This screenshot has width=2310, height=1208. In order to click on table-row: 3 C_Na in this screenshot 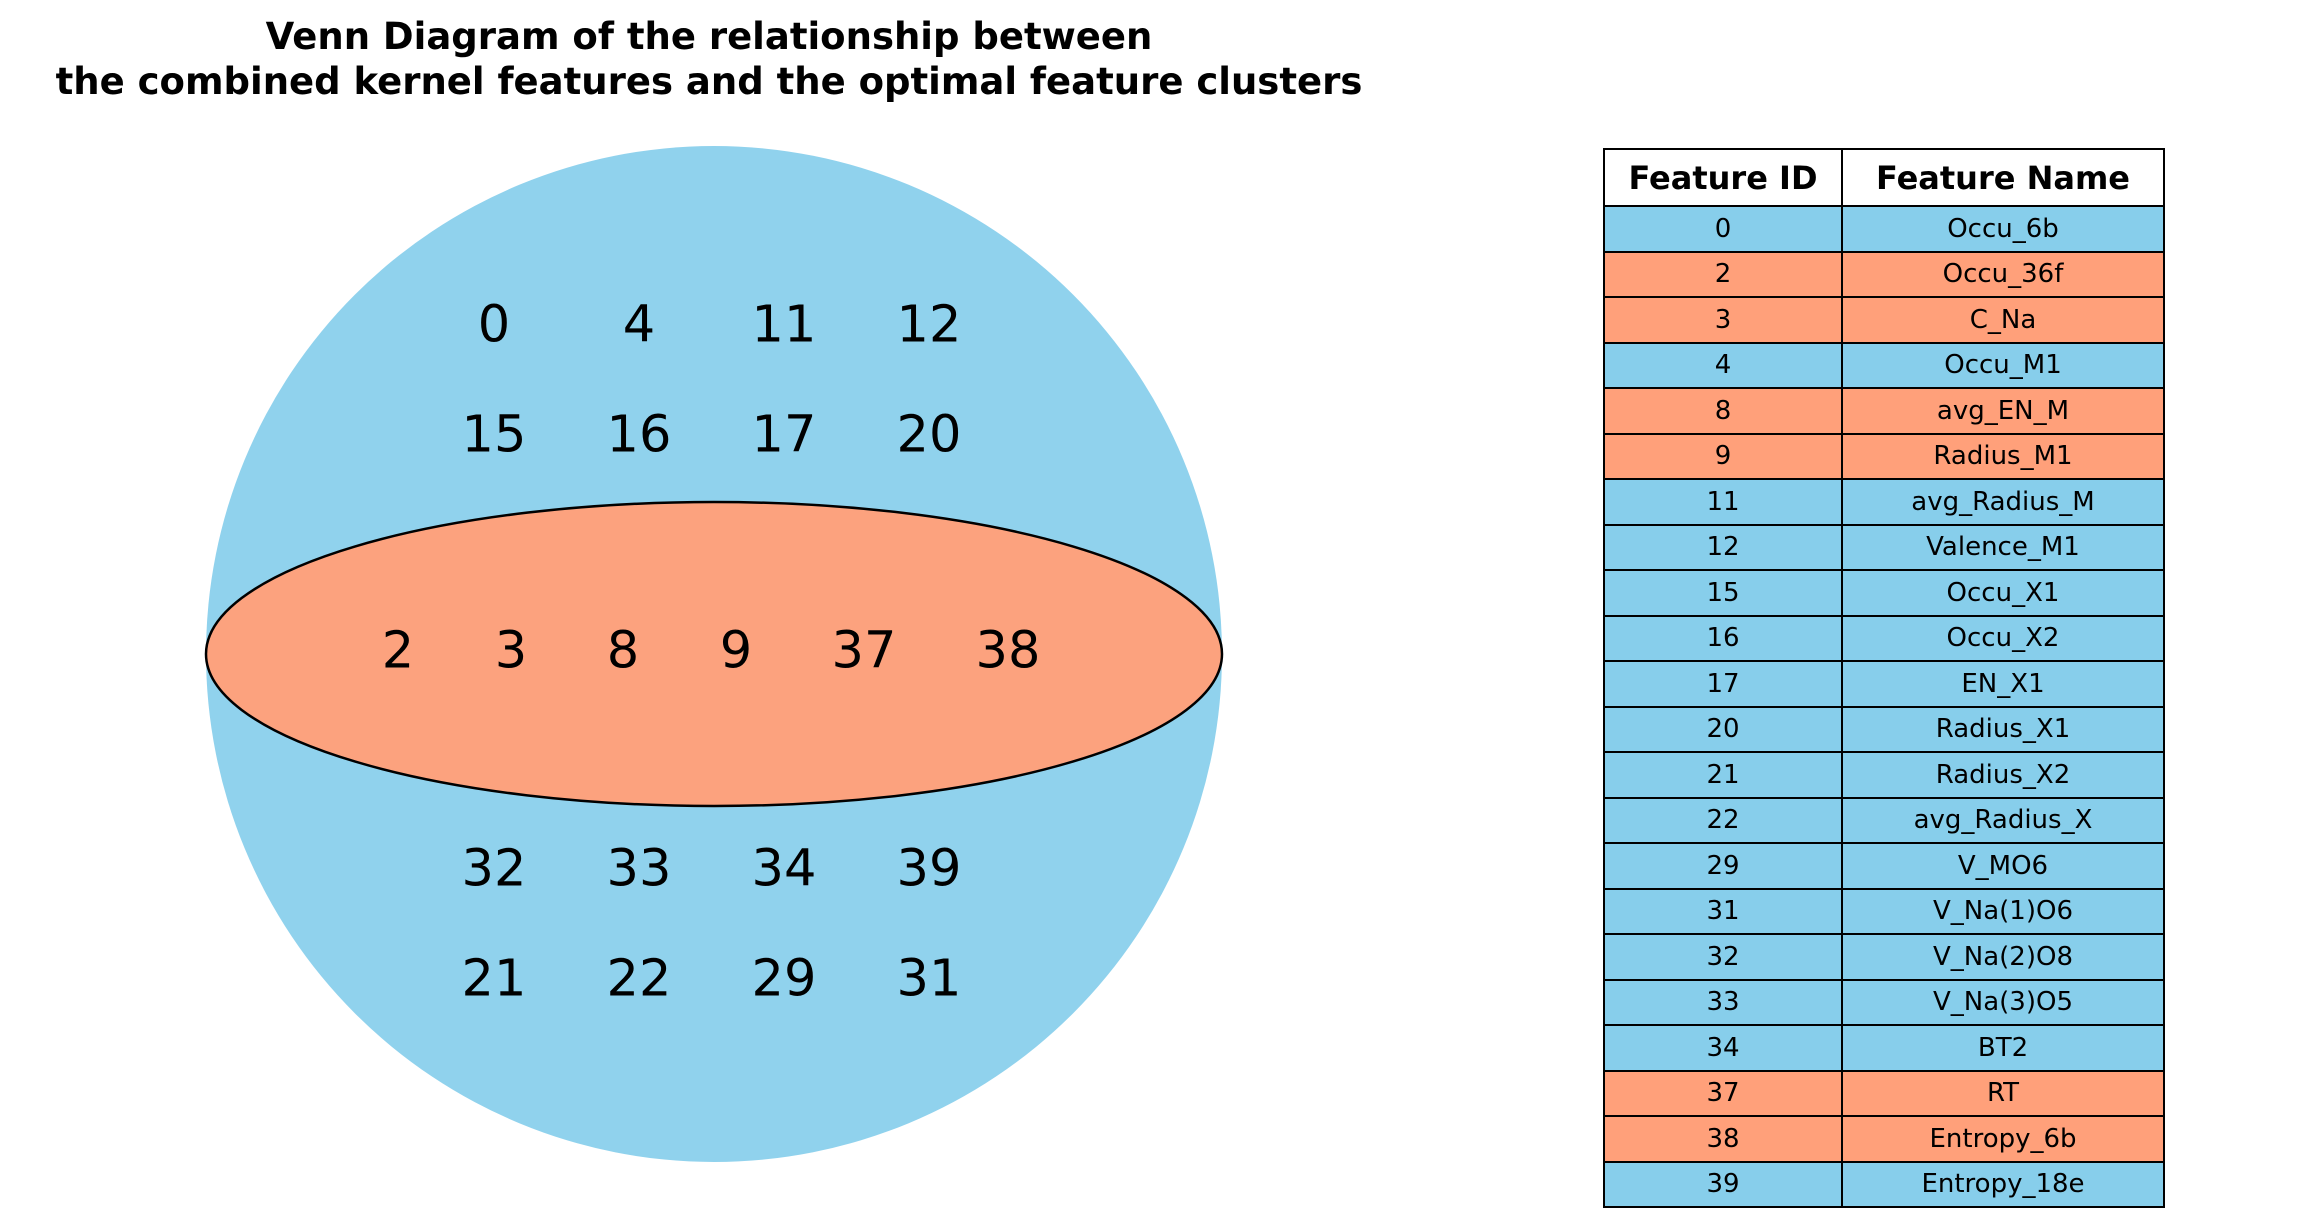, I will do `click(1884, 320)`.